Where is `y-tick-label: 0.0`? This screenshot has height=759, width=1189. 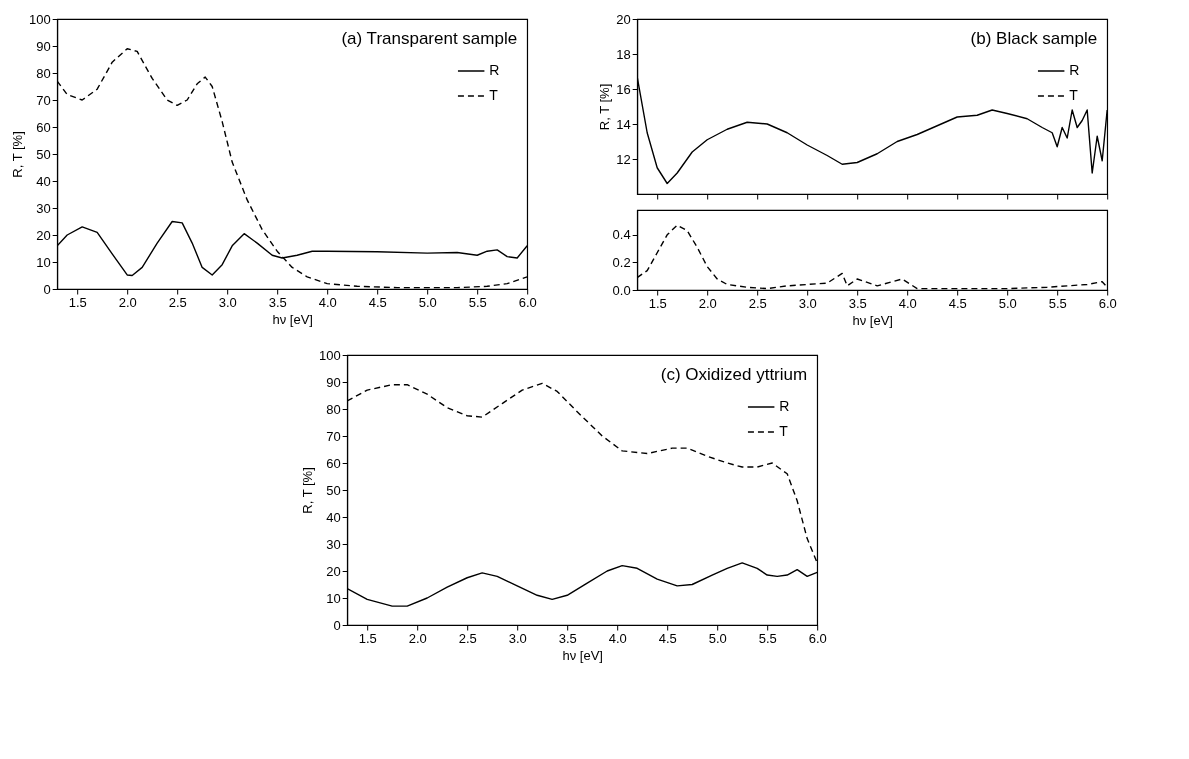
y-tick-label: 0.0 is located at coordinates (621, 290).